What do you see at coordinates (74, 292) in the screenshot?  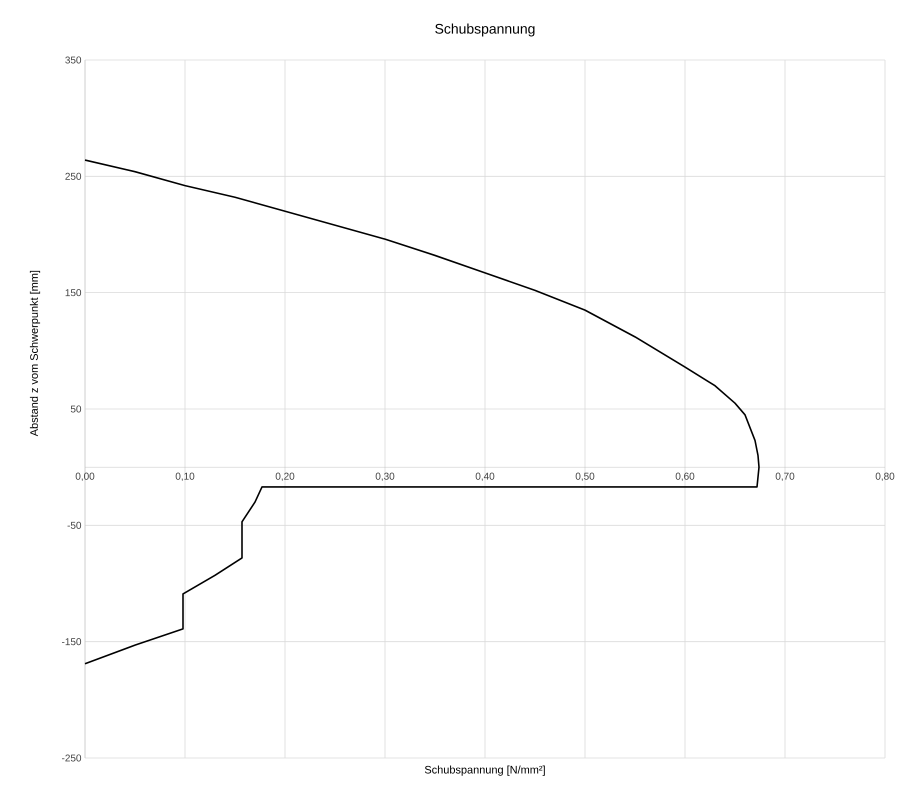 I see `y-tick-label: 150` at bounding box center [74, 292].